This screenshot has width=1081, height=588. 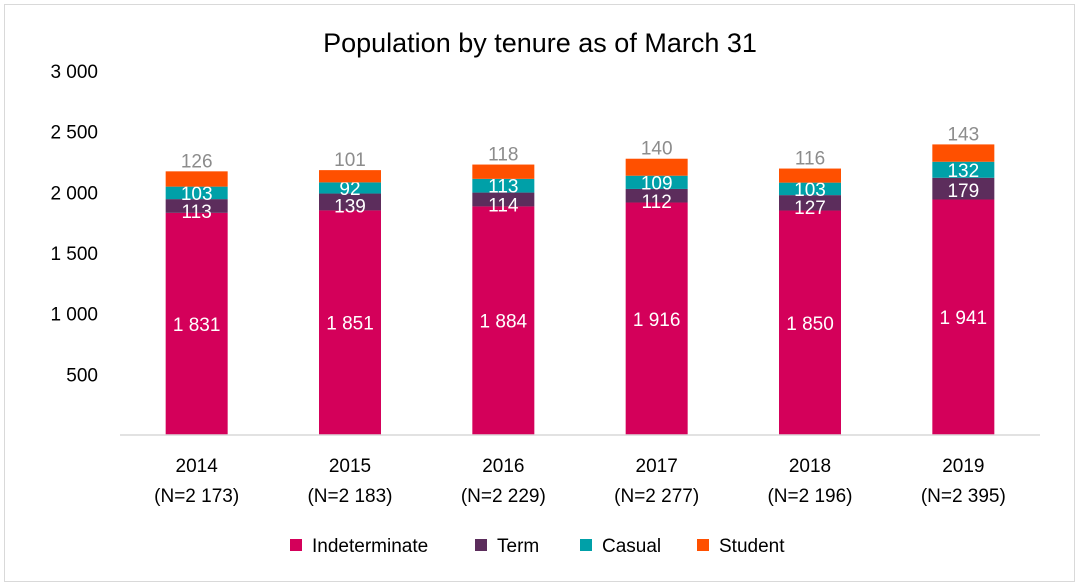 I want to click on data-label-casual: 132, so click(x=963, y=171).